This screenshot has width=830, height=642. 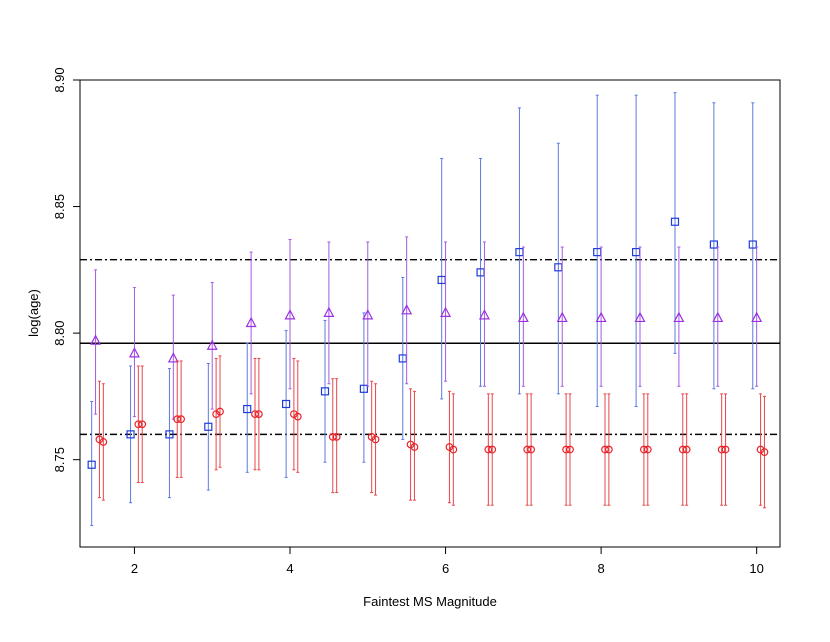 I want to click on x-tick-label: 8, so click(x=600, y=568).